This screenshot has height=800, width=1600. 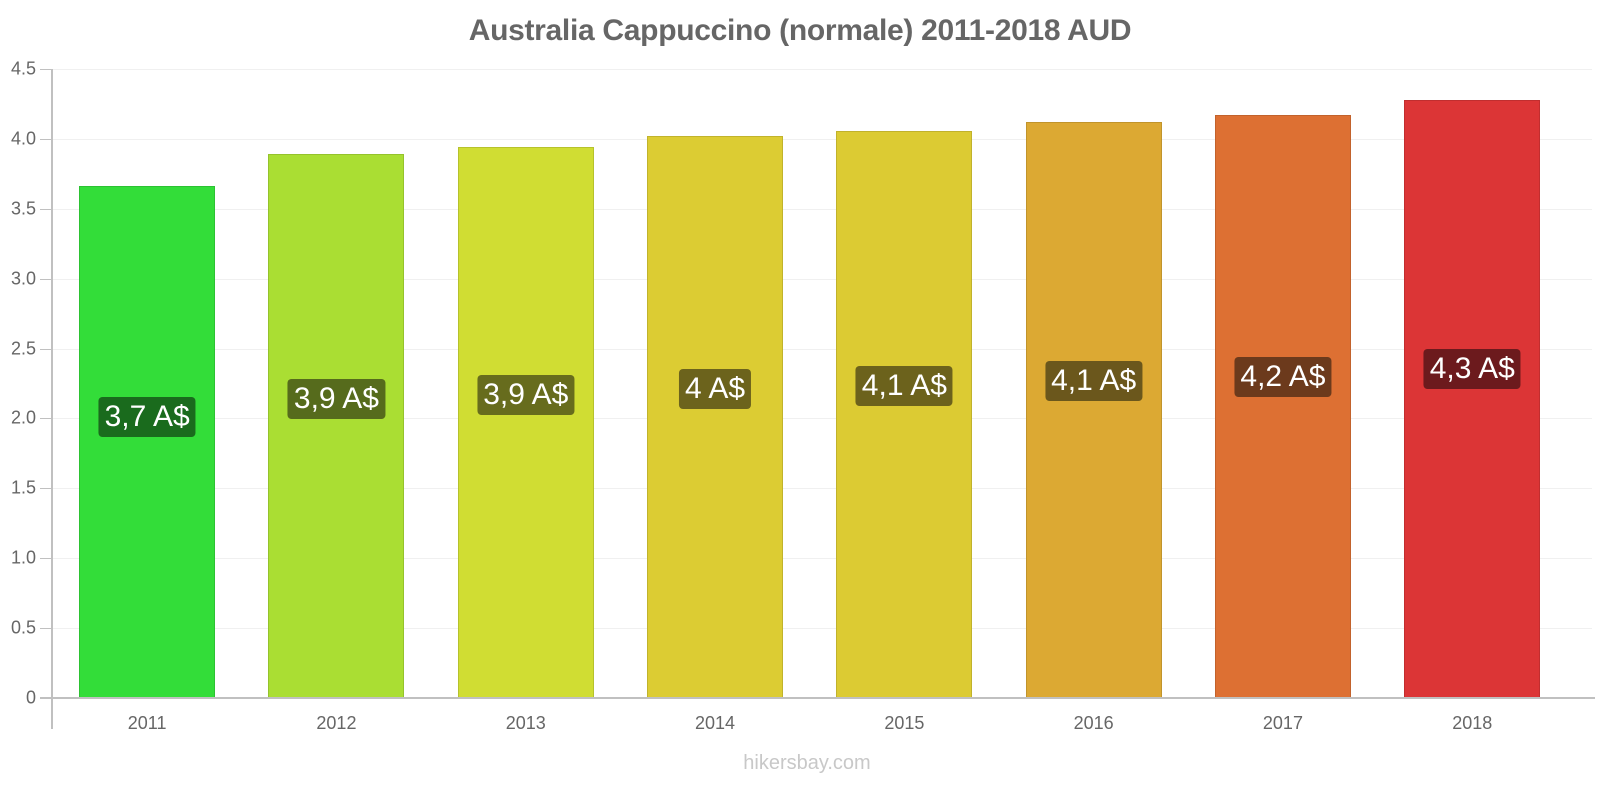 What do you see at coordinates (1472, 723) in the screenshot?
I see `x-tick-label: 2018` at bounding box center [1472, 723].